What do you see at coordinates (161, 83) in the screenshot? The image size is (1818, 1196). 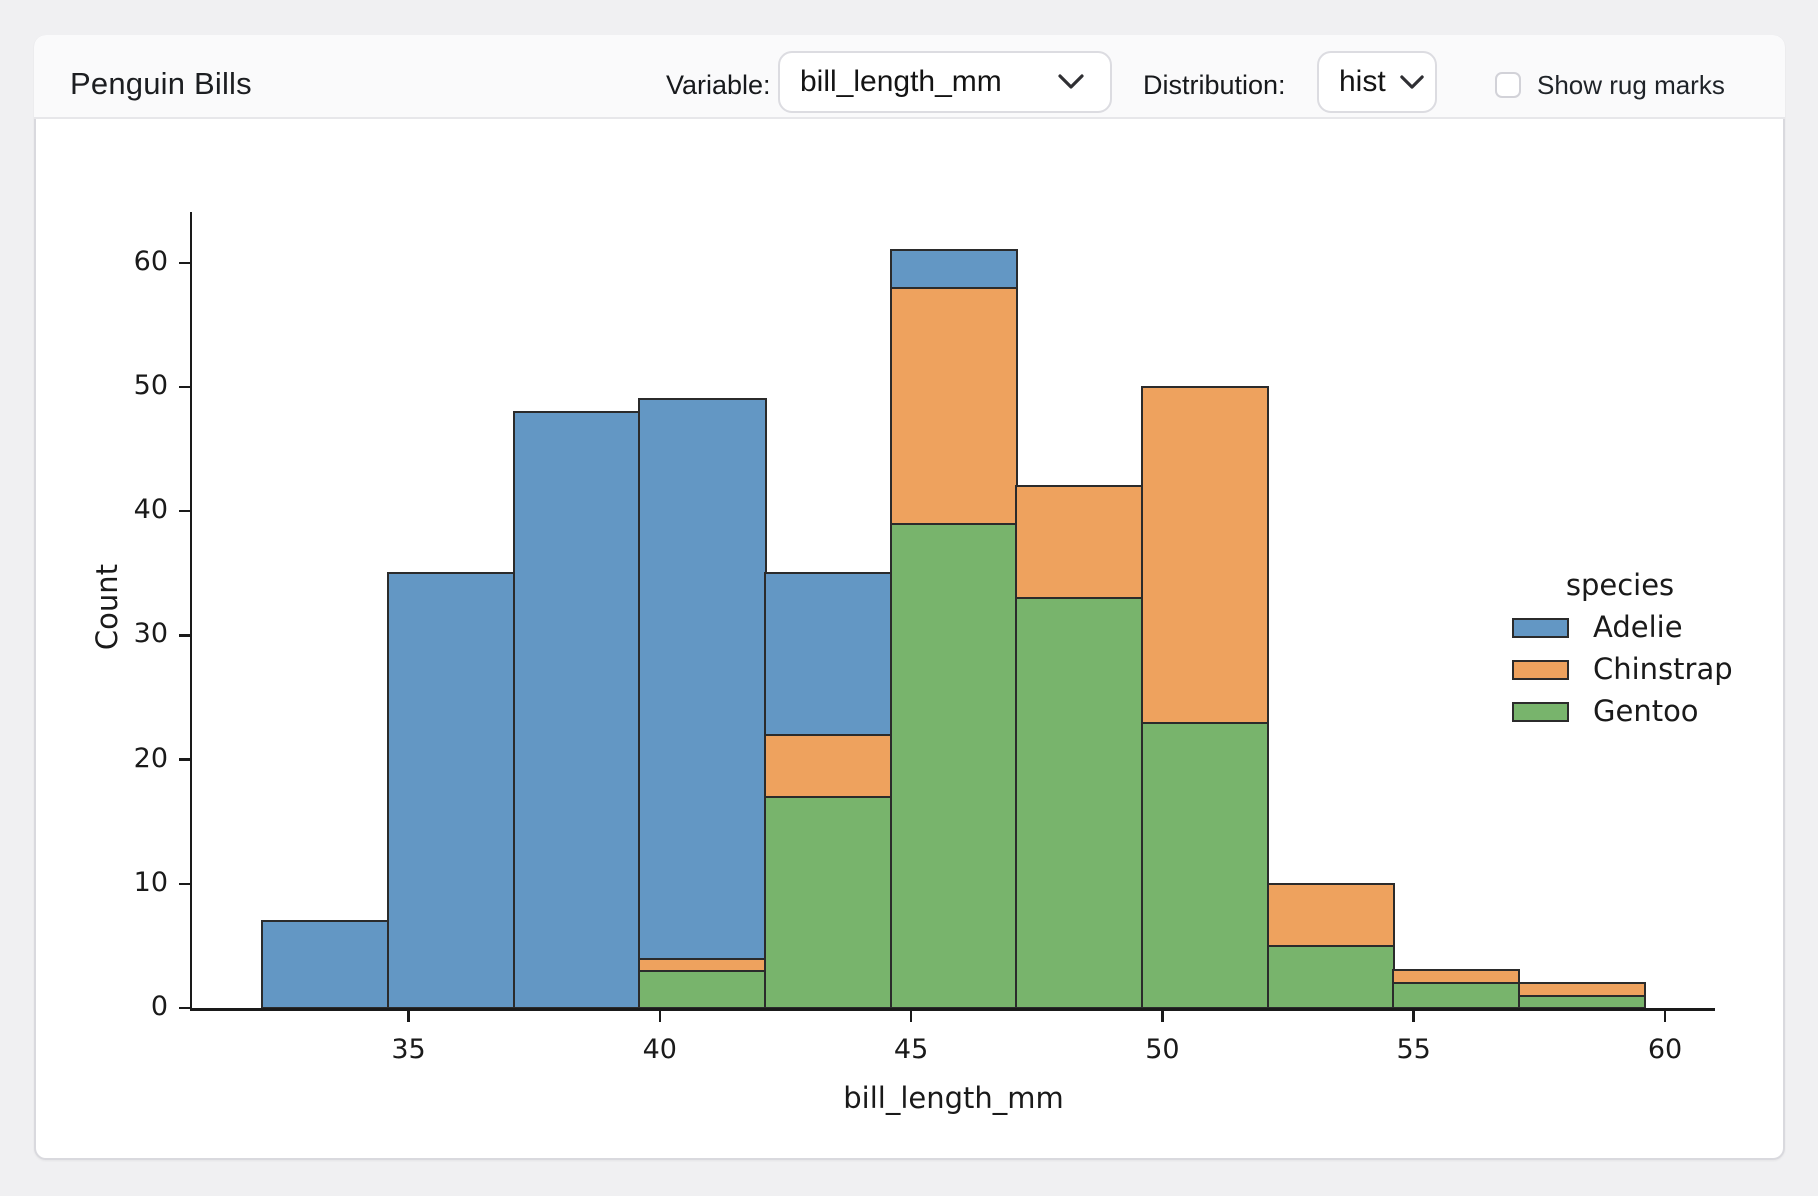 I see `page-title: Penguin Bills` at bounding box center [161, 83].